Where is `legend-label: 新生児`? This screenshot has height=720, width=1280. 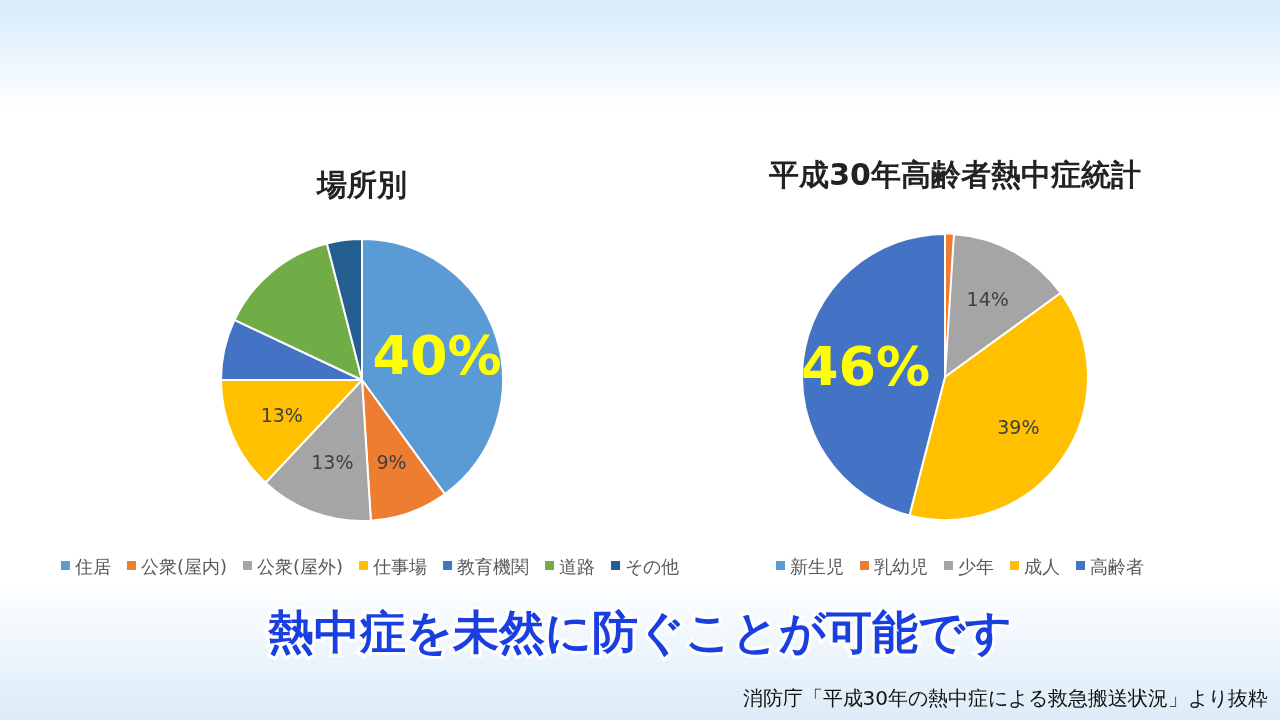 legend-label: 新生児 is located at coordinates (817, 566).